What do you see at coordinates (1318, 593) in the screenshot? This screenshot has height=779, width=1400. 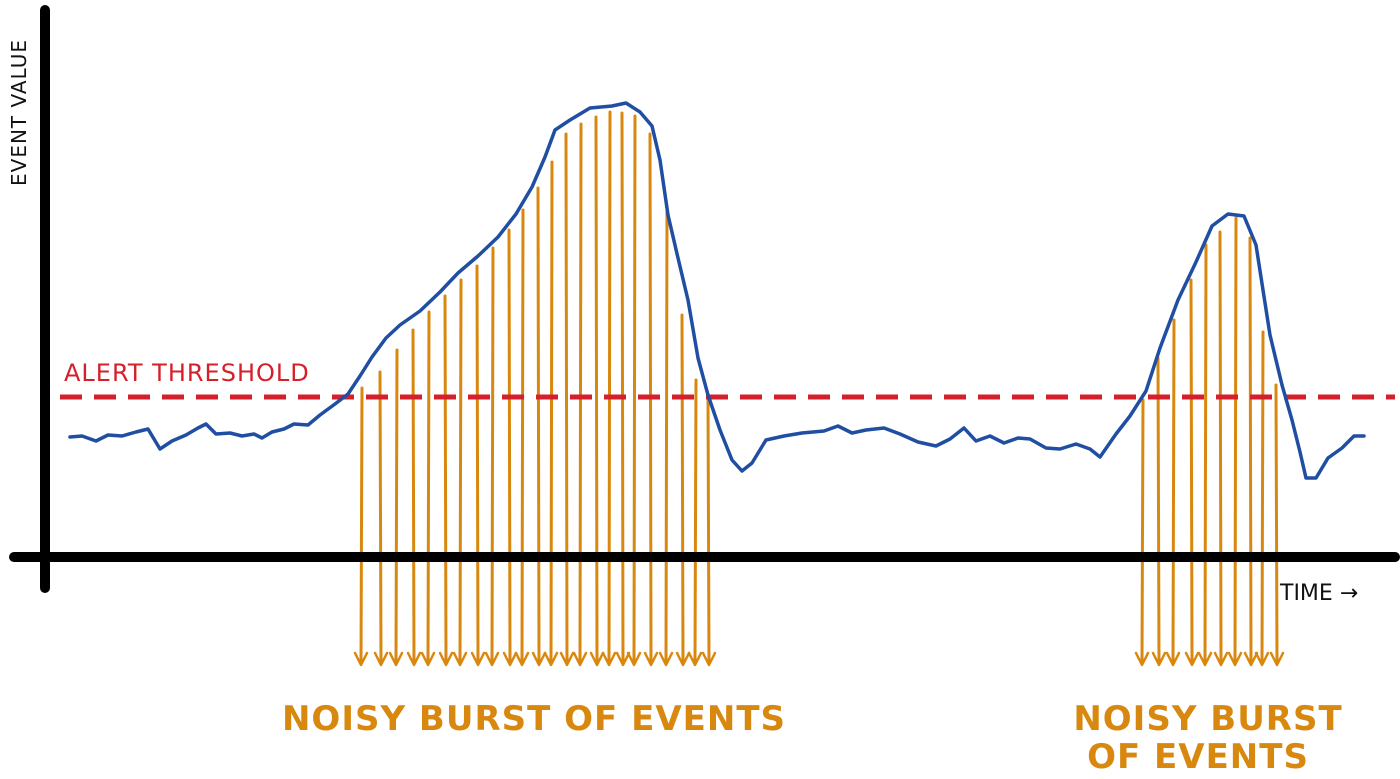 I see `x-axis-label: TIME →` at bounding box center [1318, 593].